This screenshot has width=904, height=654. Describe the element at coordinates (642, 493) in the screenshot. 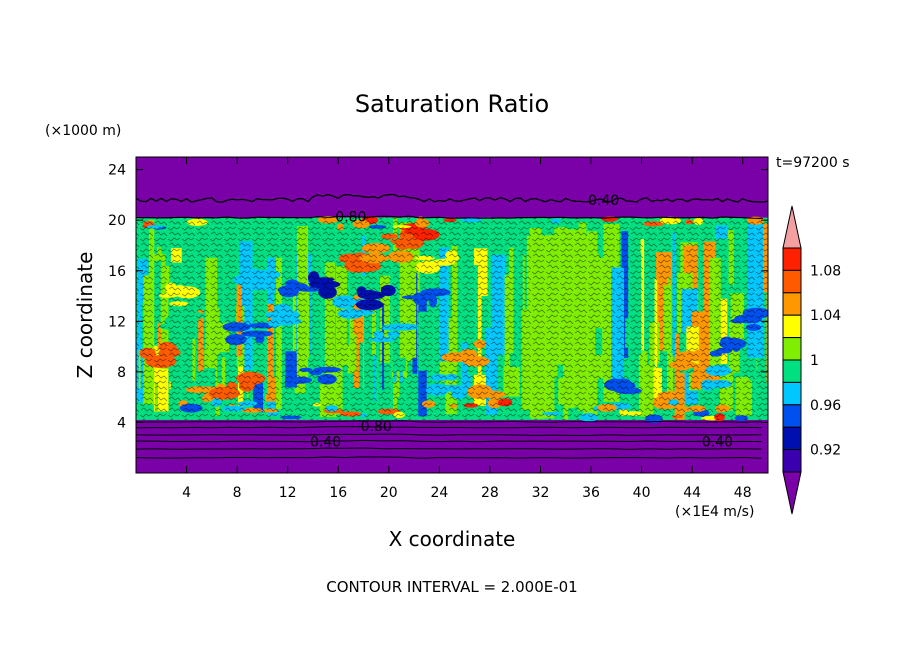

I see `x-tick-label: 40` at that location.